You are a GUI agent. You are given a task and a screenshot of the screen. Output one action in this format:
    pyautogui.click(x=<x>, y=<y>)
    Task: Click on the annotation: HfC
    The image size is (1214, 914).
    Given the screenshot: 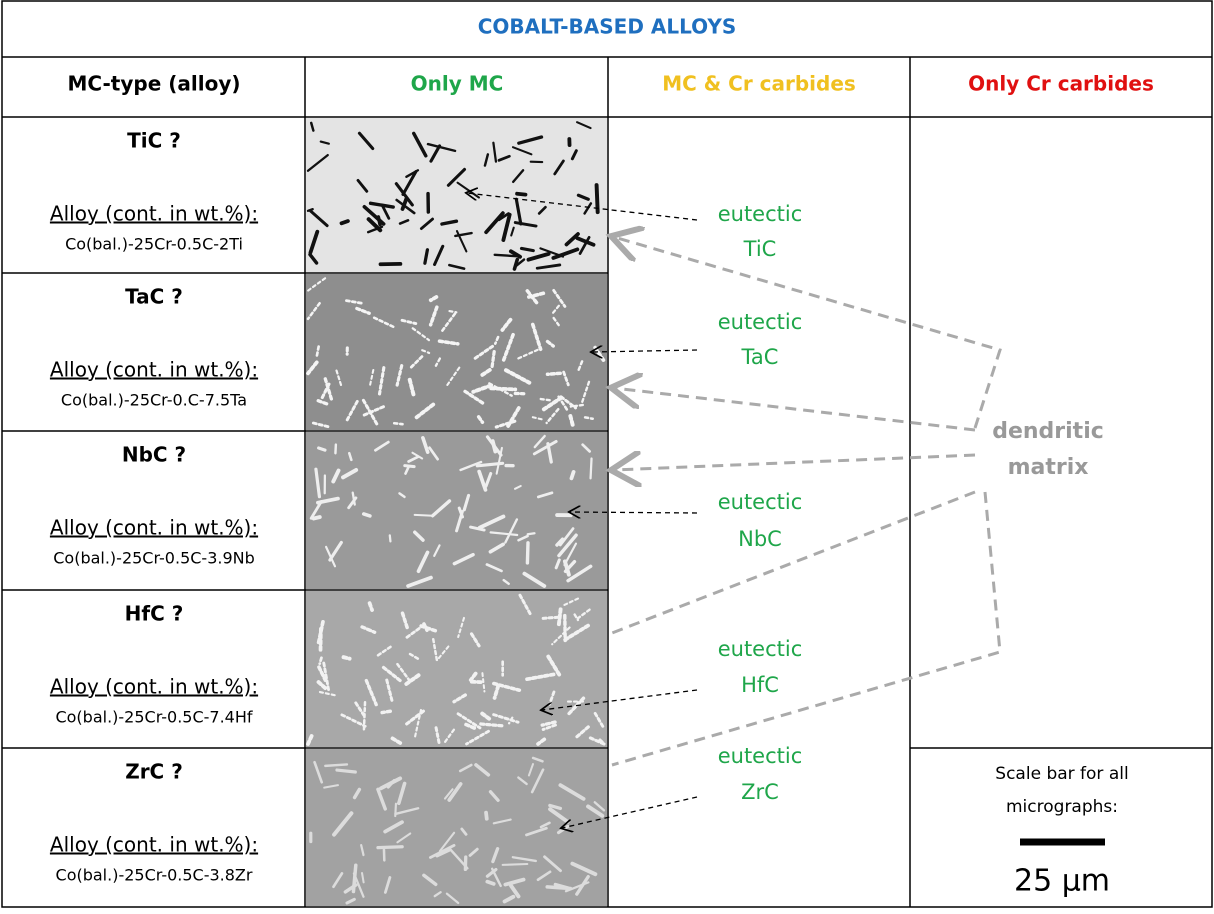 What is the action you would take?
    pyautogui.click(x=760, y=685)
    